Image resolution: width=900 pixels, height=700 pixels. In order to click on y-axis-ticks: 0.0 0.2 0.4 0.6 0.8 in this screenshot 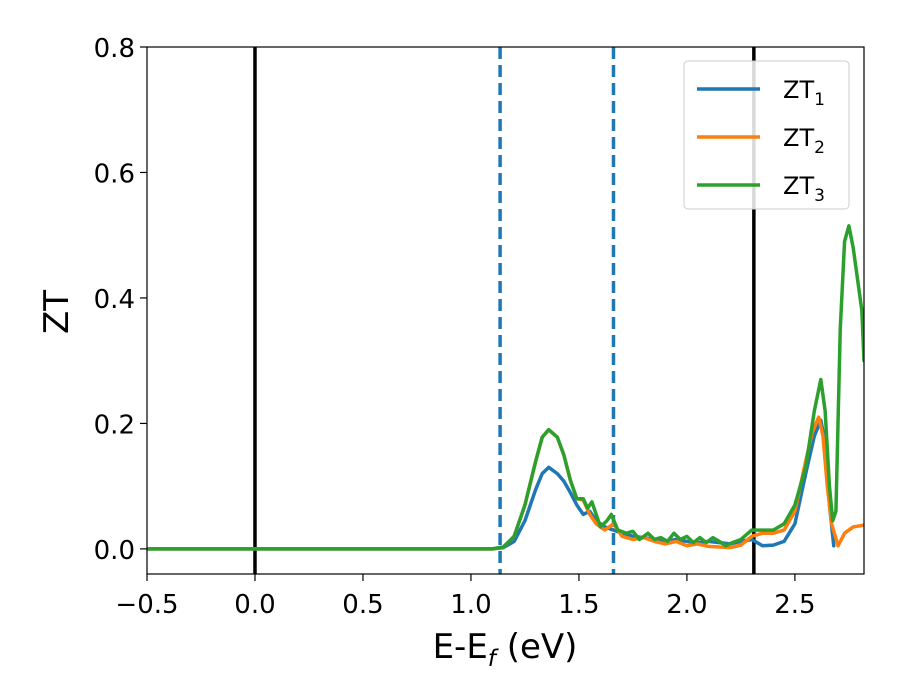, I will do `click(120, 300)`.